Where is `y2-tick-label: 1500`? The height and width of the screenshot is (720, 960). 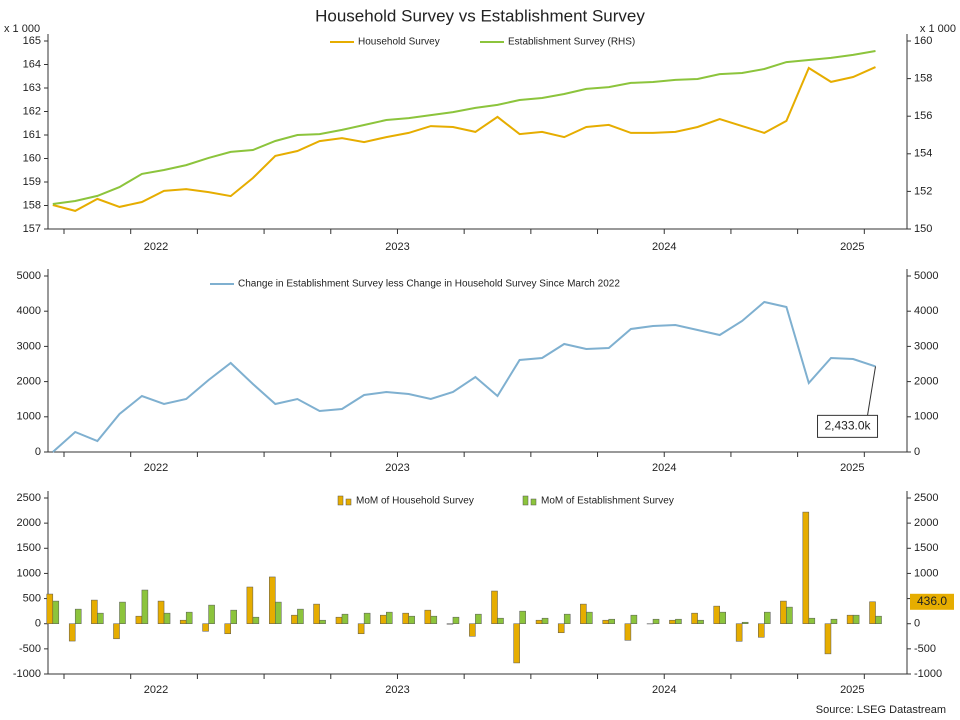 y2-tick-label: 1500 is located at coordinates (926, 548).